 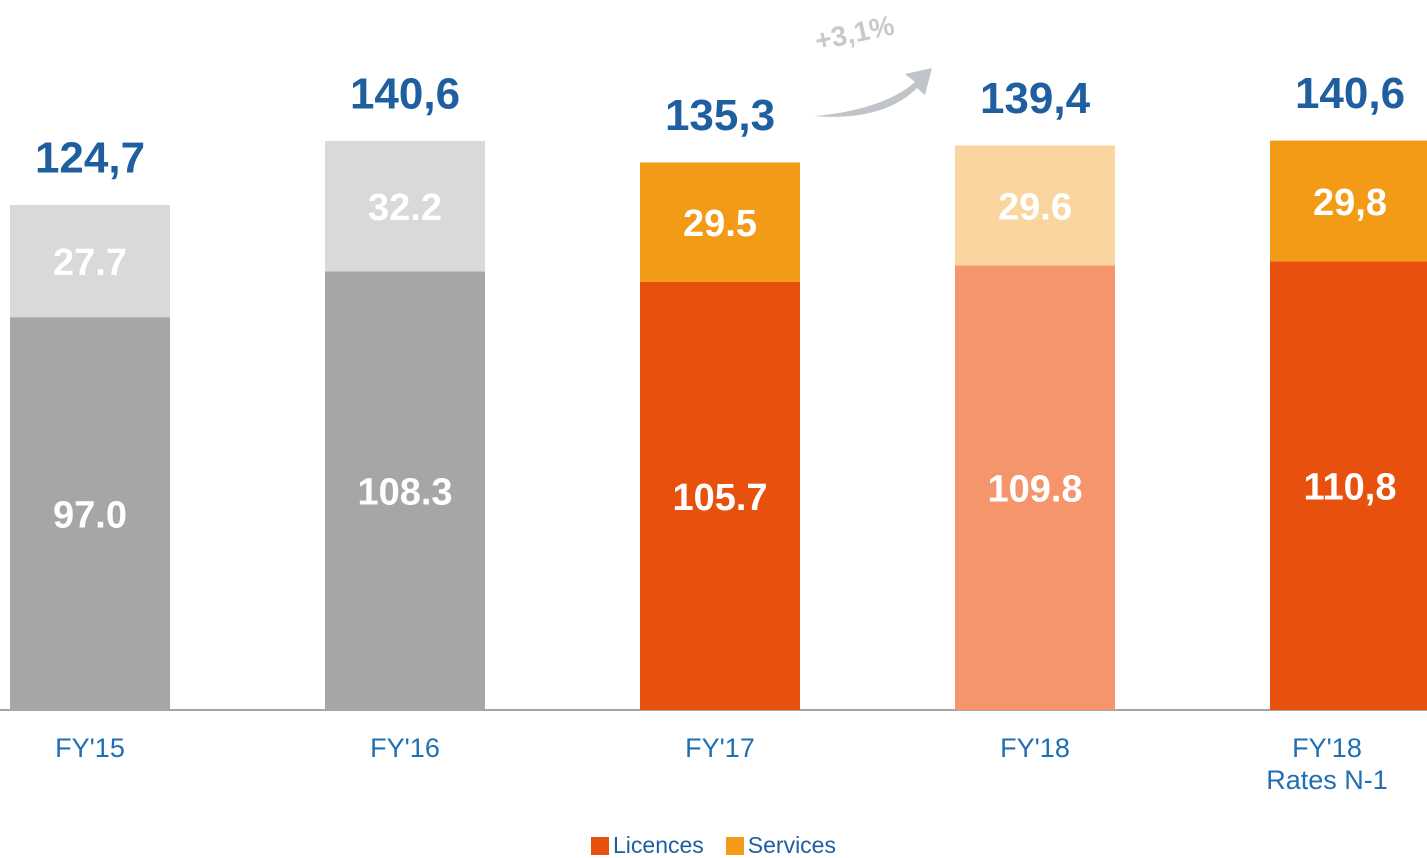 I want to click on growth-arrow, so click(x=873, y=92).